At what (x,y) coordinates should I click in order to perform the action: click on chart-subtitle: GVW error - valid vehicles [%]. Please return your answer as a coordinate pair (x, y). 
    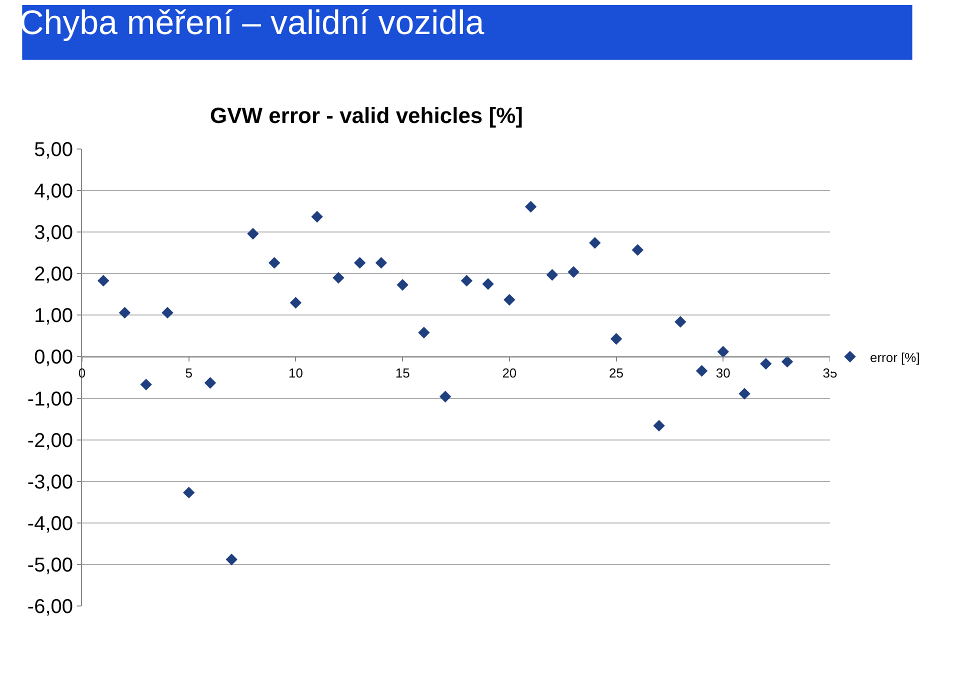
    Looking at the image, I should click on (366, 115).